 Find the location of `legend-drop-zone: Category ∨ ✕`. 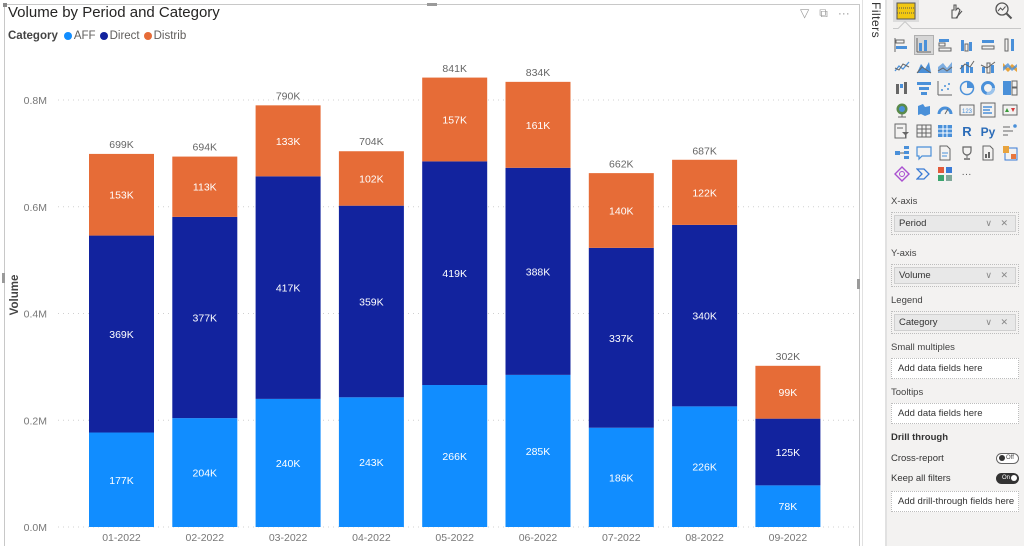

legend-drop-zone: Category ∨ ✕ is located at coordinates (955, 322).